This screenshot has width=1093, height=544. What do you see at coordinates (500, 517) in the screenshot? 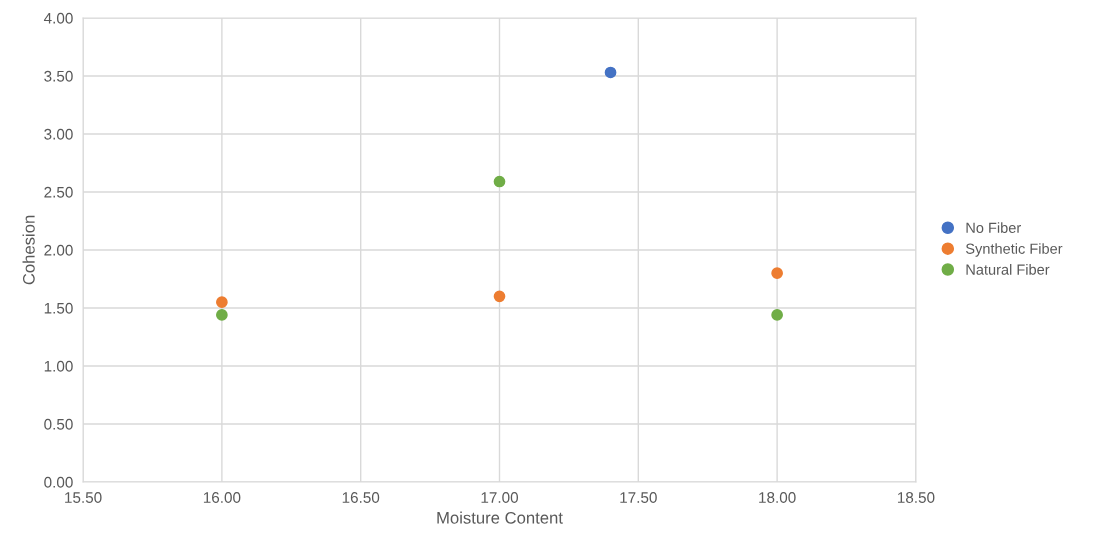
I see `x-axis-title: Moisture Content` at bounding box center [500, 517].